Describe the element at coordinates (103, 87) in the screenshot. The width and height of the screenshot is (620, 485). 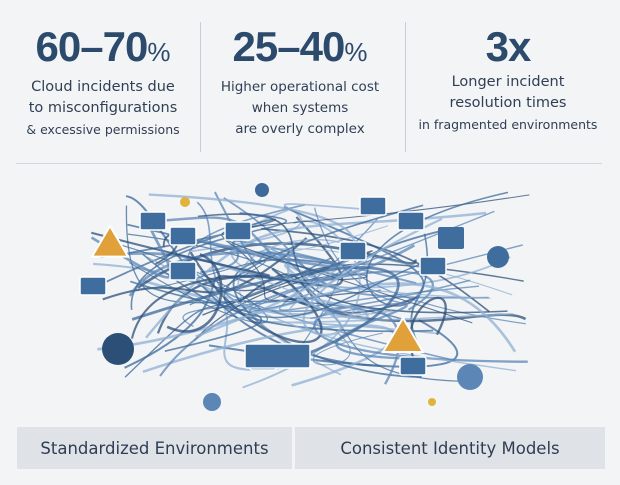
I see `stat-label: Cloud incidents due` at that location.